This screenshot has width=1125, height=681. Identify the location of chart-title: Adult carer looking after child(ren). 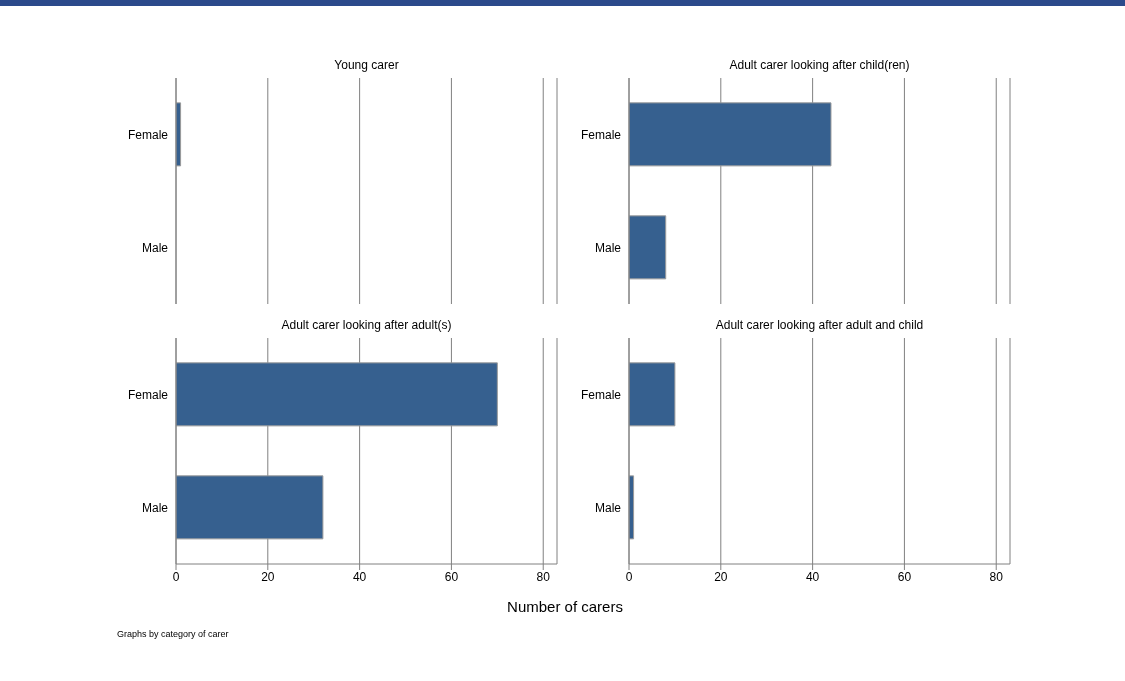
(819, 65).